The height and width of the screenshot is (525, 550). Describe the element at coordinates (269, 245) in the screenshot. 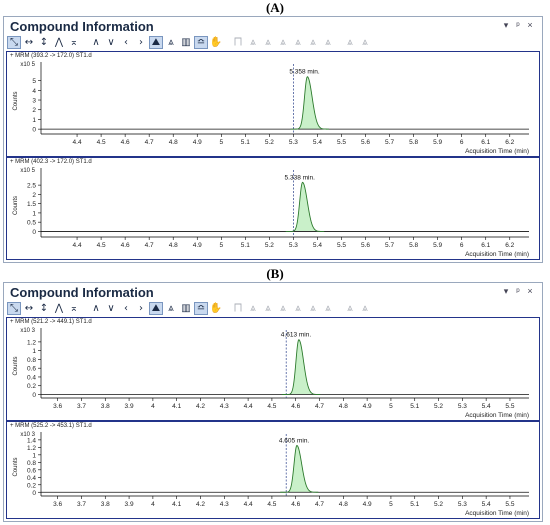

I see `x-tick-label: 5.2` at that location.